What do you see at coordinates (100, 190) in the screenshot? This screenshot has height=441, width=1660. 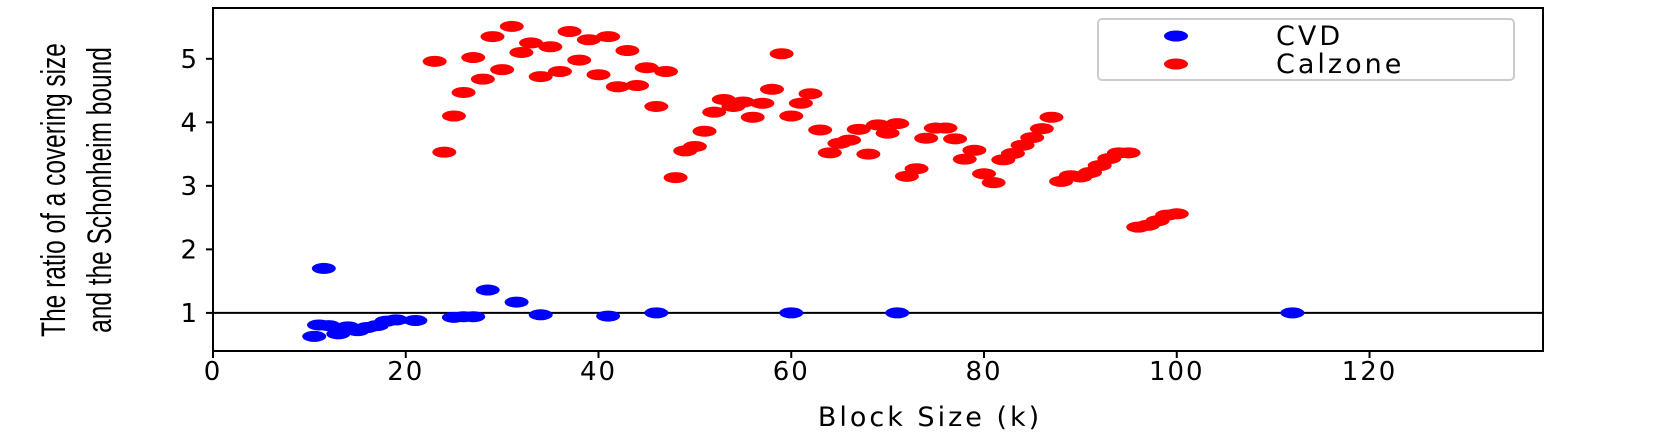 I see `y-axis-title-line-2: and the Schonheim bound` at bounding box center [100, 190].